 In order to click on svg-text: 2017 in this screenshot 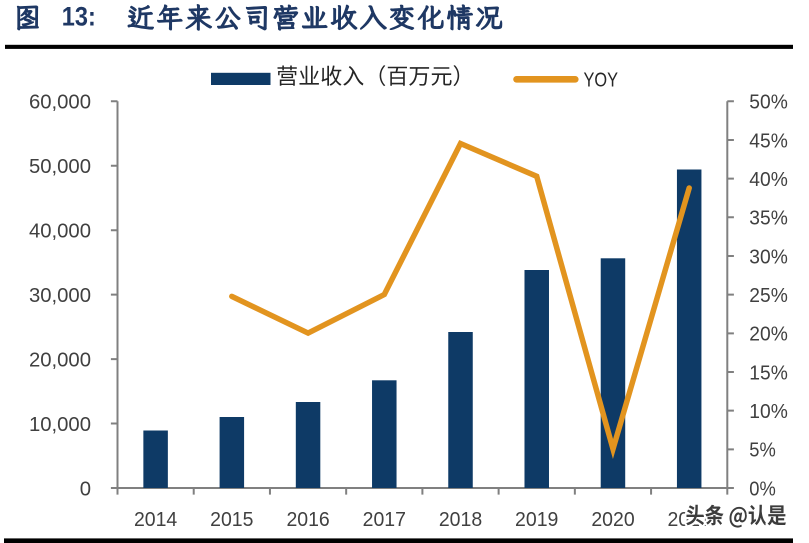, I will do `click(384, 520)`.